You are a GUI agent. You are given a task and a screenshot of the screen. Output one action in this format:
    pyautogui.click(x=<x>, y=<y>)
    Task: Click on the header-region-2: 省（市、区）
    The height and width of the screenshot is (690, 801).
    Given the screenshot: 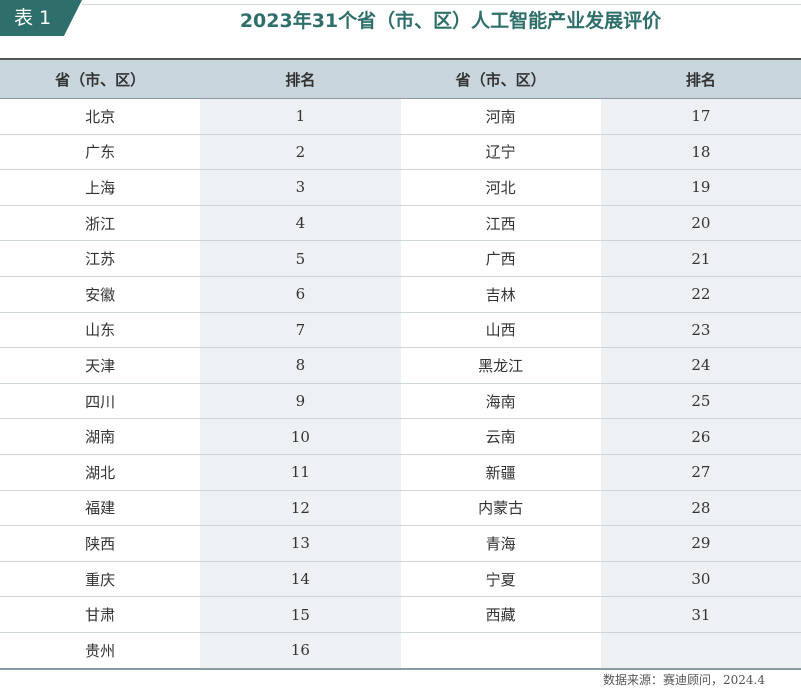 What is the action you would take?
    pyautogui.click(x=500, y=78)
    